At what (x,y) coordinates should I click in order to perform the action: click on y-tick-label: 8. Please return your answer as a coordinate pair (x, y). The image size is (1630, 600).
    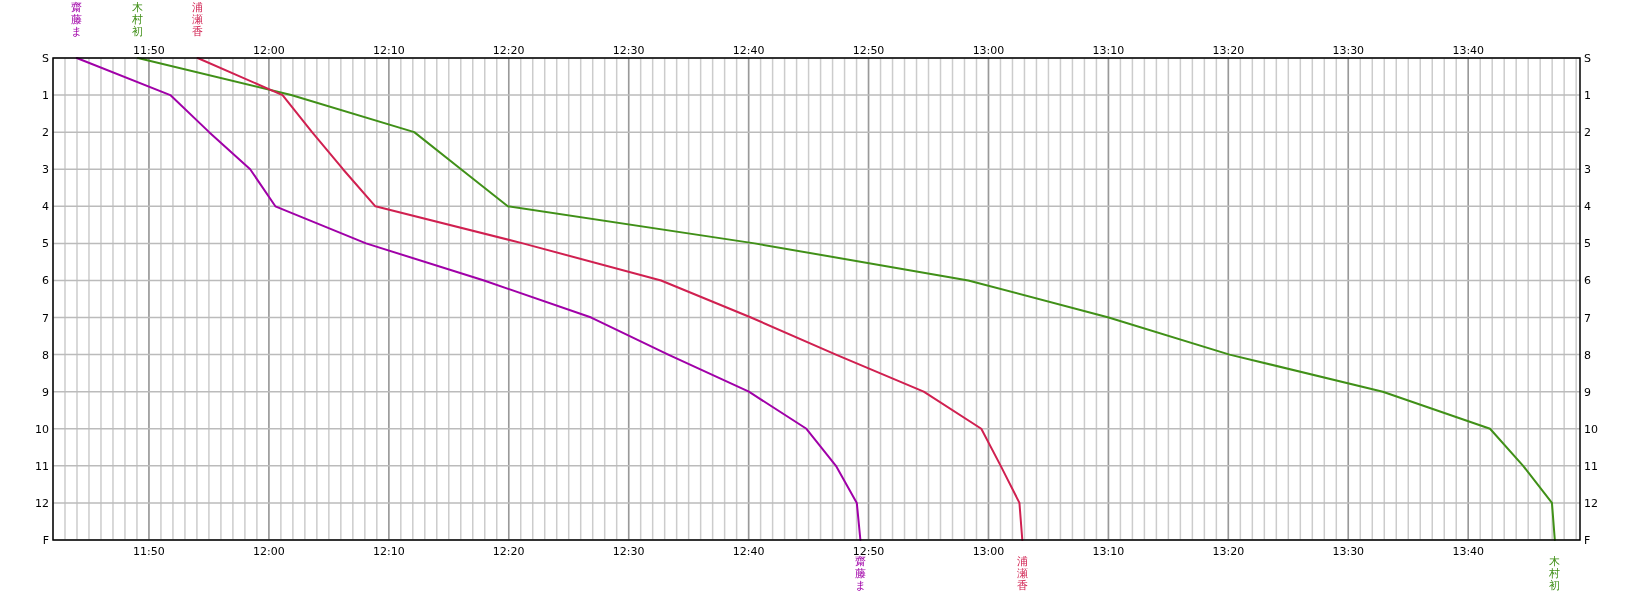
    Looking at the image, I should click on (45, 355).